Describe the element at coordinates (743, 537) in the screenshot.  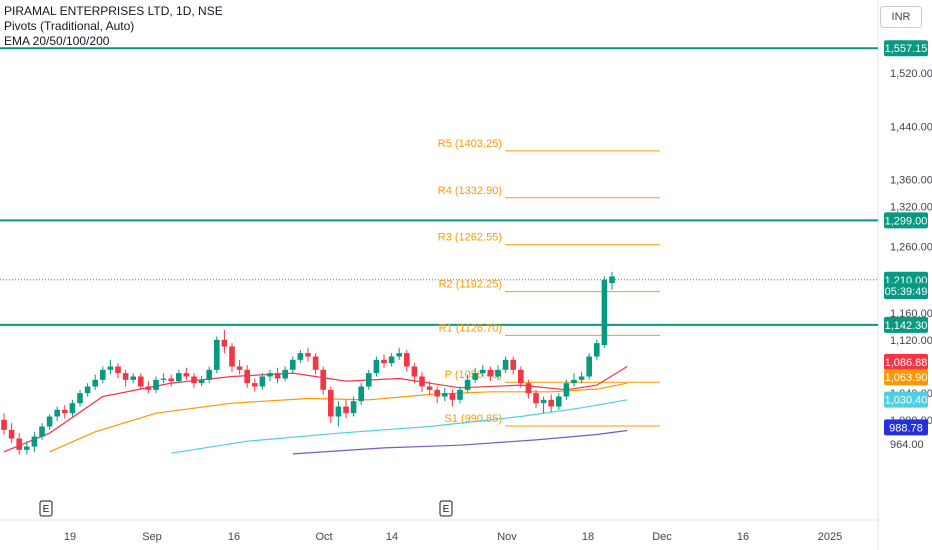
I see `x-tick-label: 16` at that location.